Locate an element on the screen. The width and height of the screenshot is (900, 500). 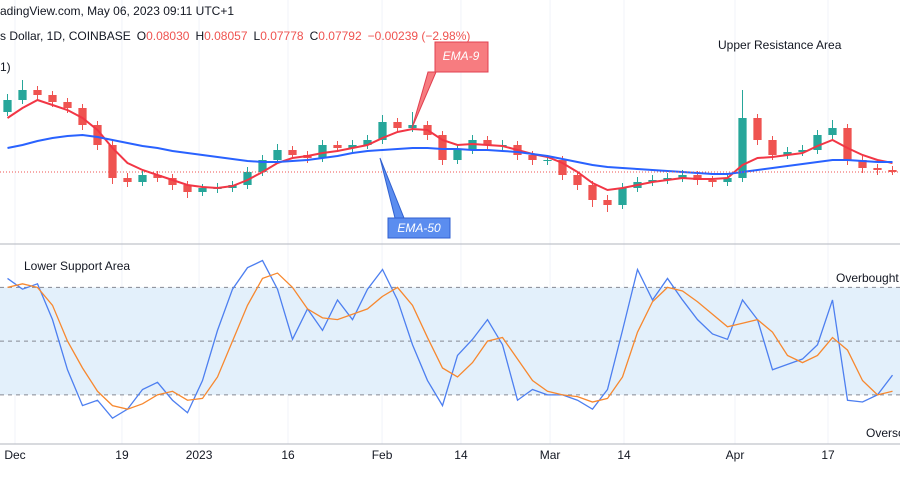
ohlc-value: 0.07792 is located at coordinates (340, 36).